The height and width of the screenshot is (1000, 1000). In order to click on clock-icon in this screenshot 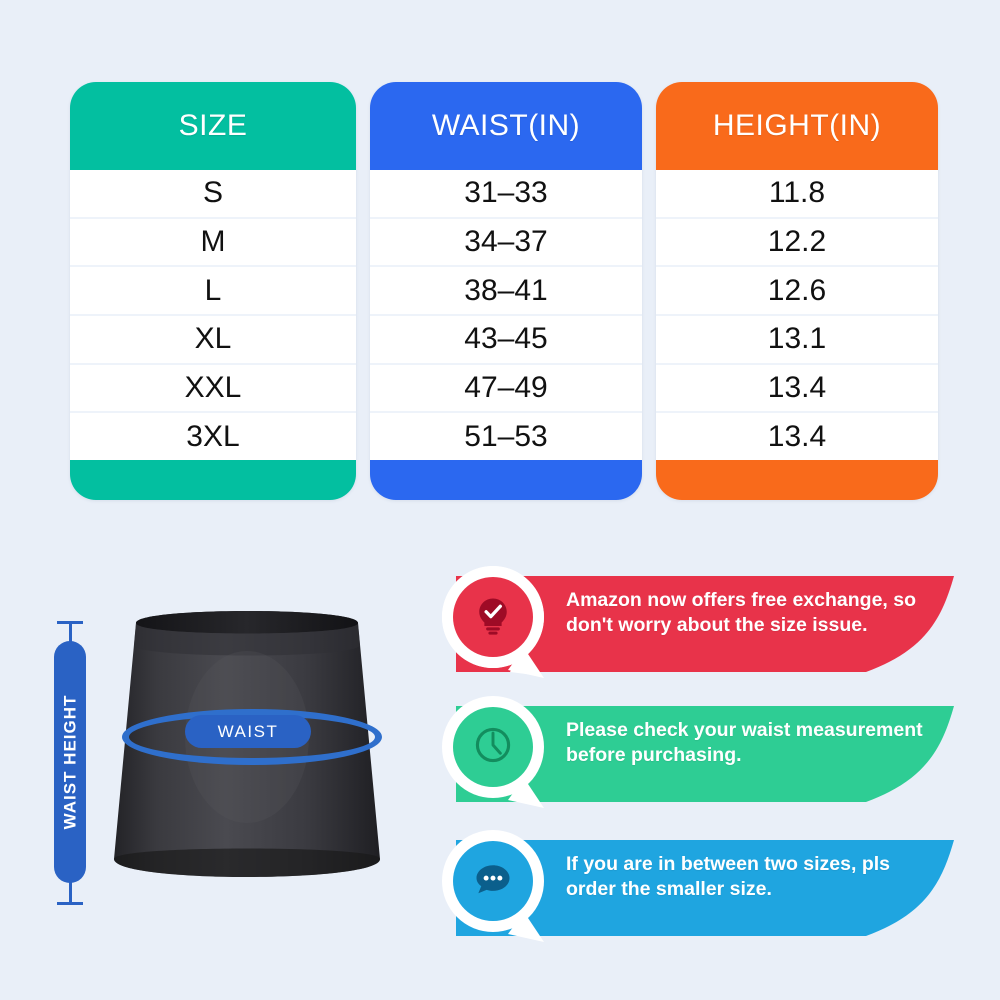, I will do `click(493, 745)`.